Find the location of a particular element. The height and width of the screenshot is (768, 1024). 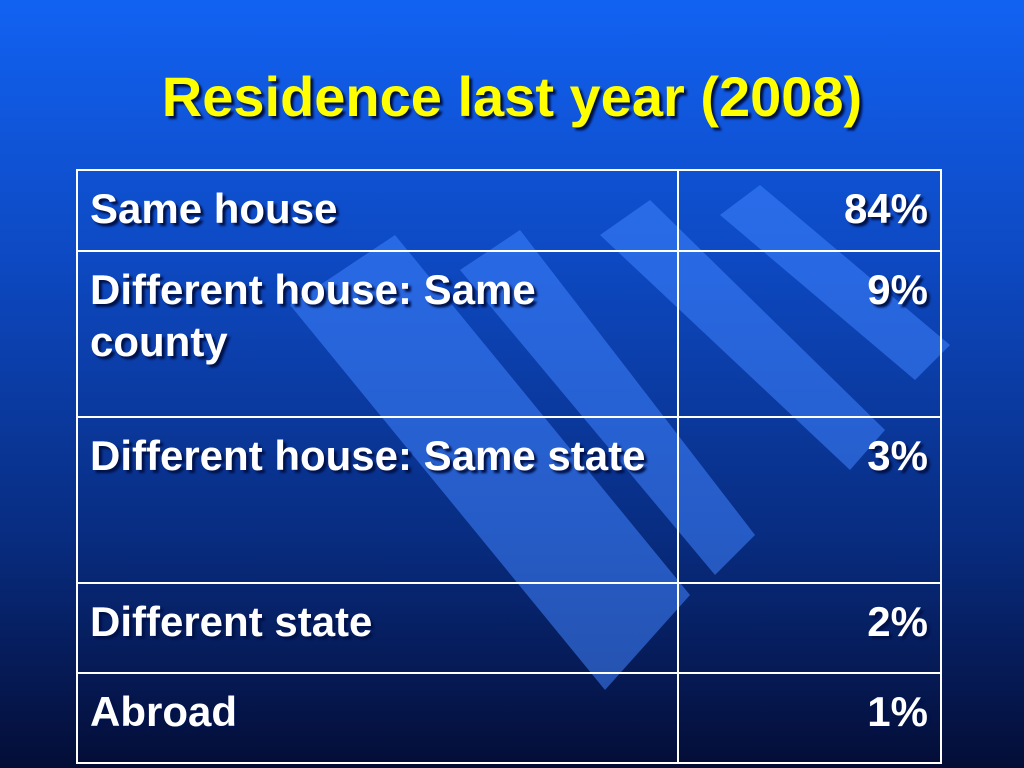

row-value: 2% is located at coordinates (809, 628).